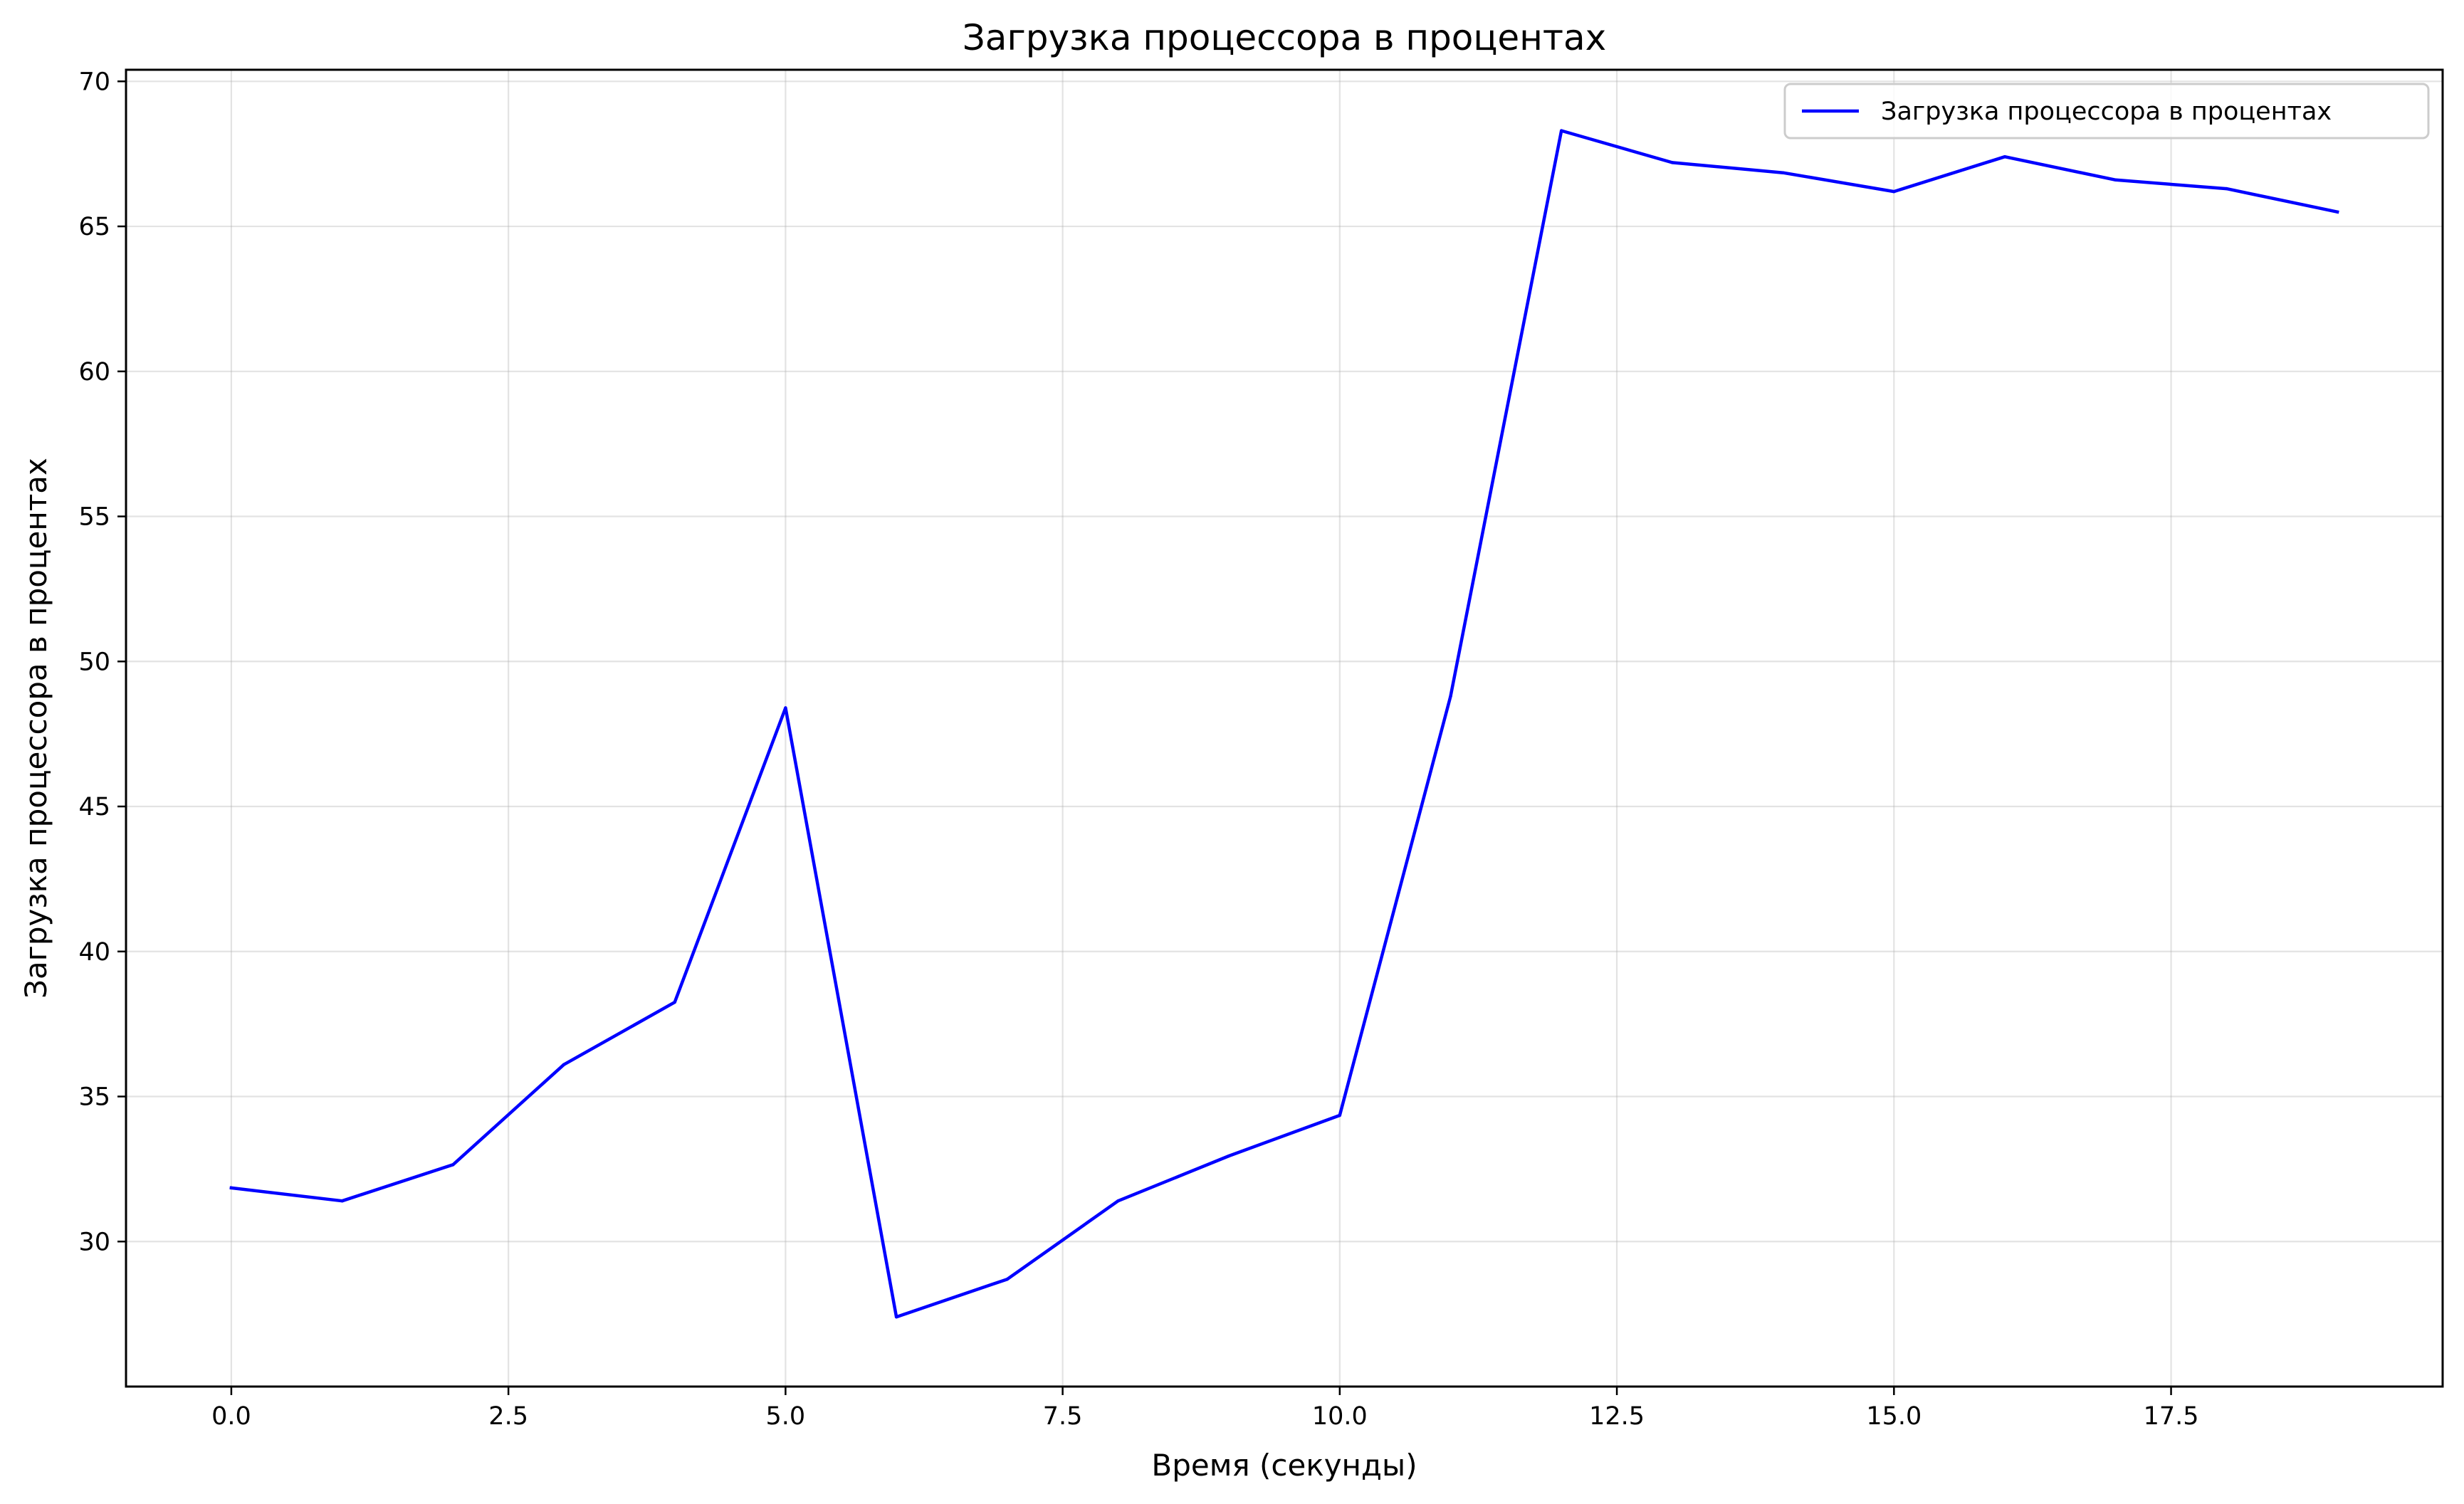  I want to click on x-tick-label: 17.5, so click(2171, 1416).